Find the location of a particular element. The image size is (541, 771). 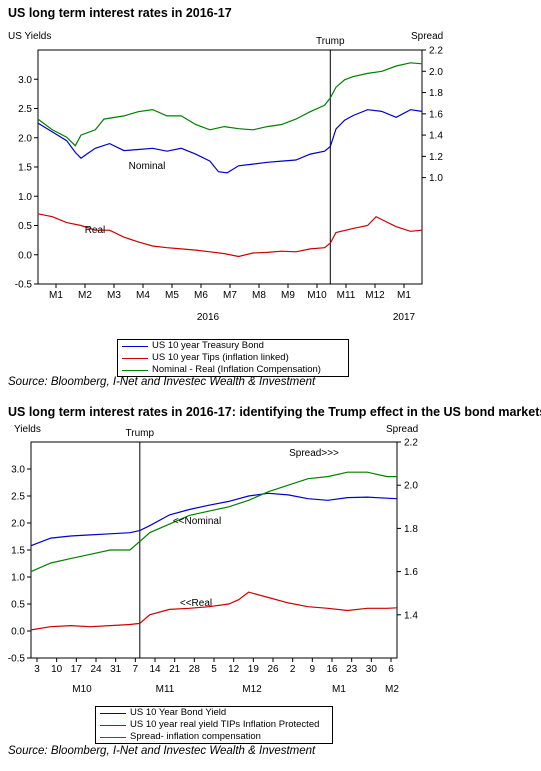

x-tick-label: M8 is located at coordinates (259, 295).